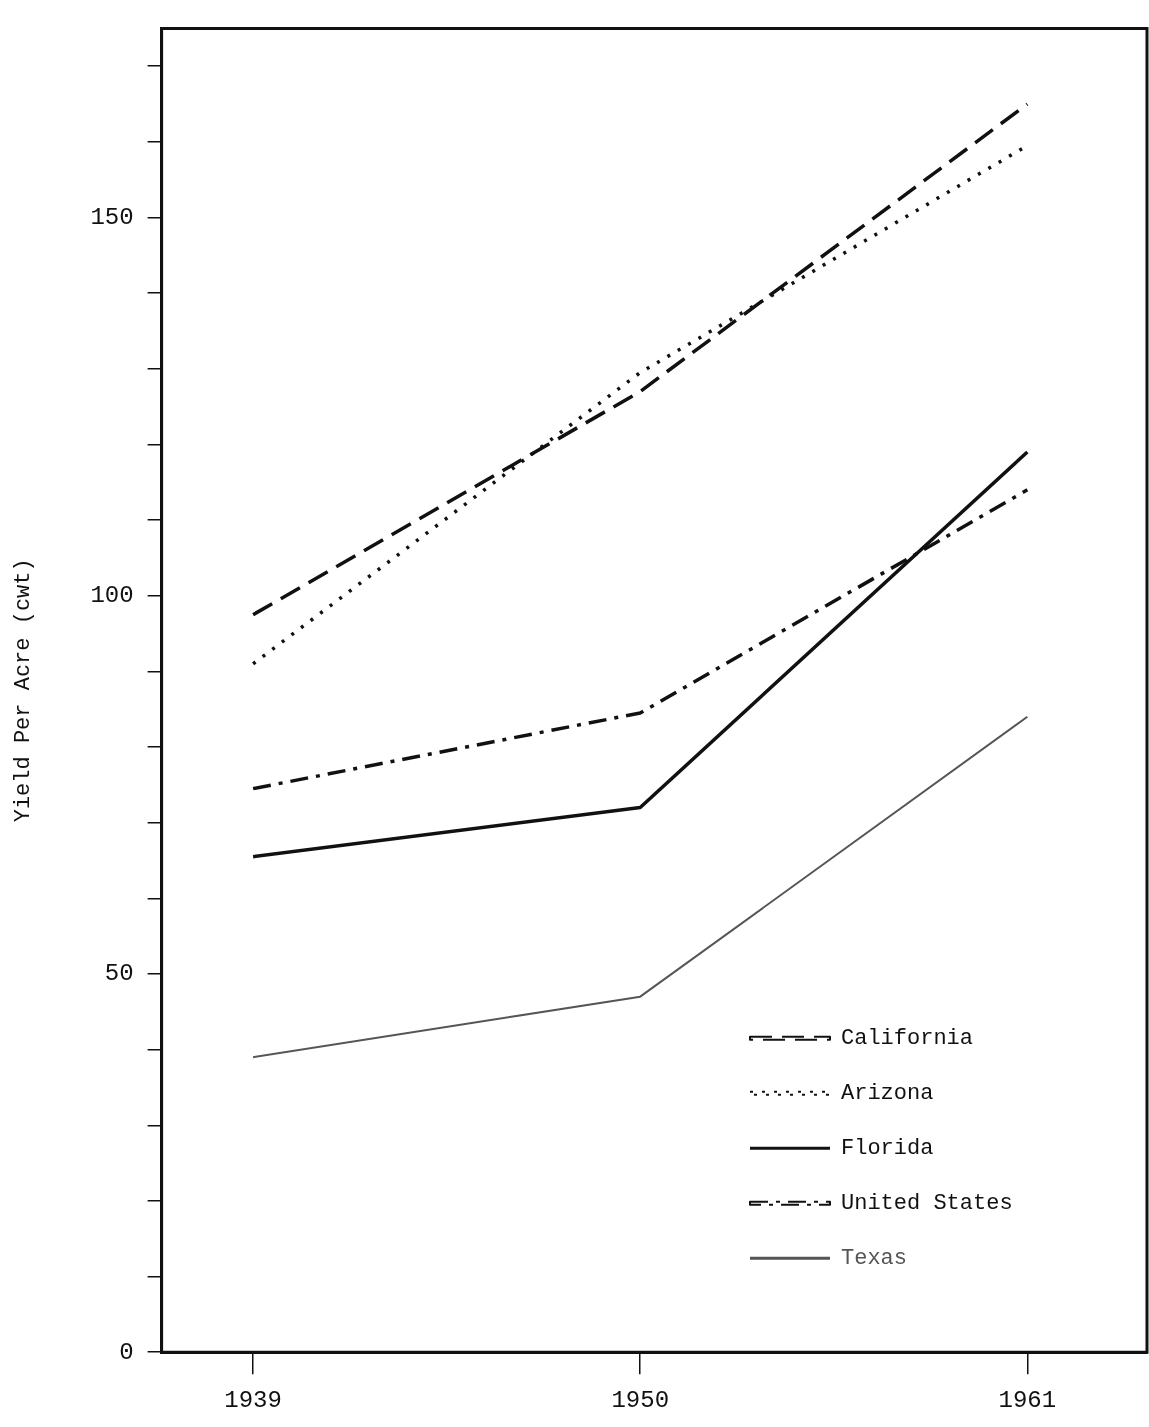 The width and height of the screenshot is (1149, 1427). I want to click on y-tick-label: 50, so click(119, 974).